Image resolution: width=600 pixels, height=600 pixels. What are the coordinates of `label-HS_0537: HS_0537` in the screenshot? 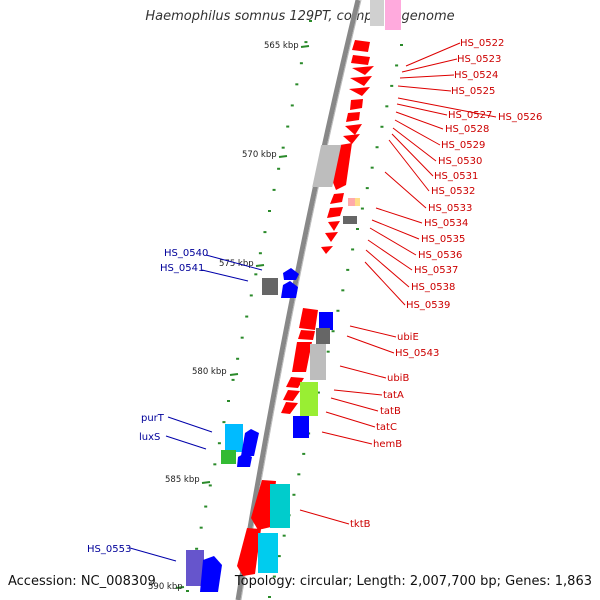 It's located at (436, 270).